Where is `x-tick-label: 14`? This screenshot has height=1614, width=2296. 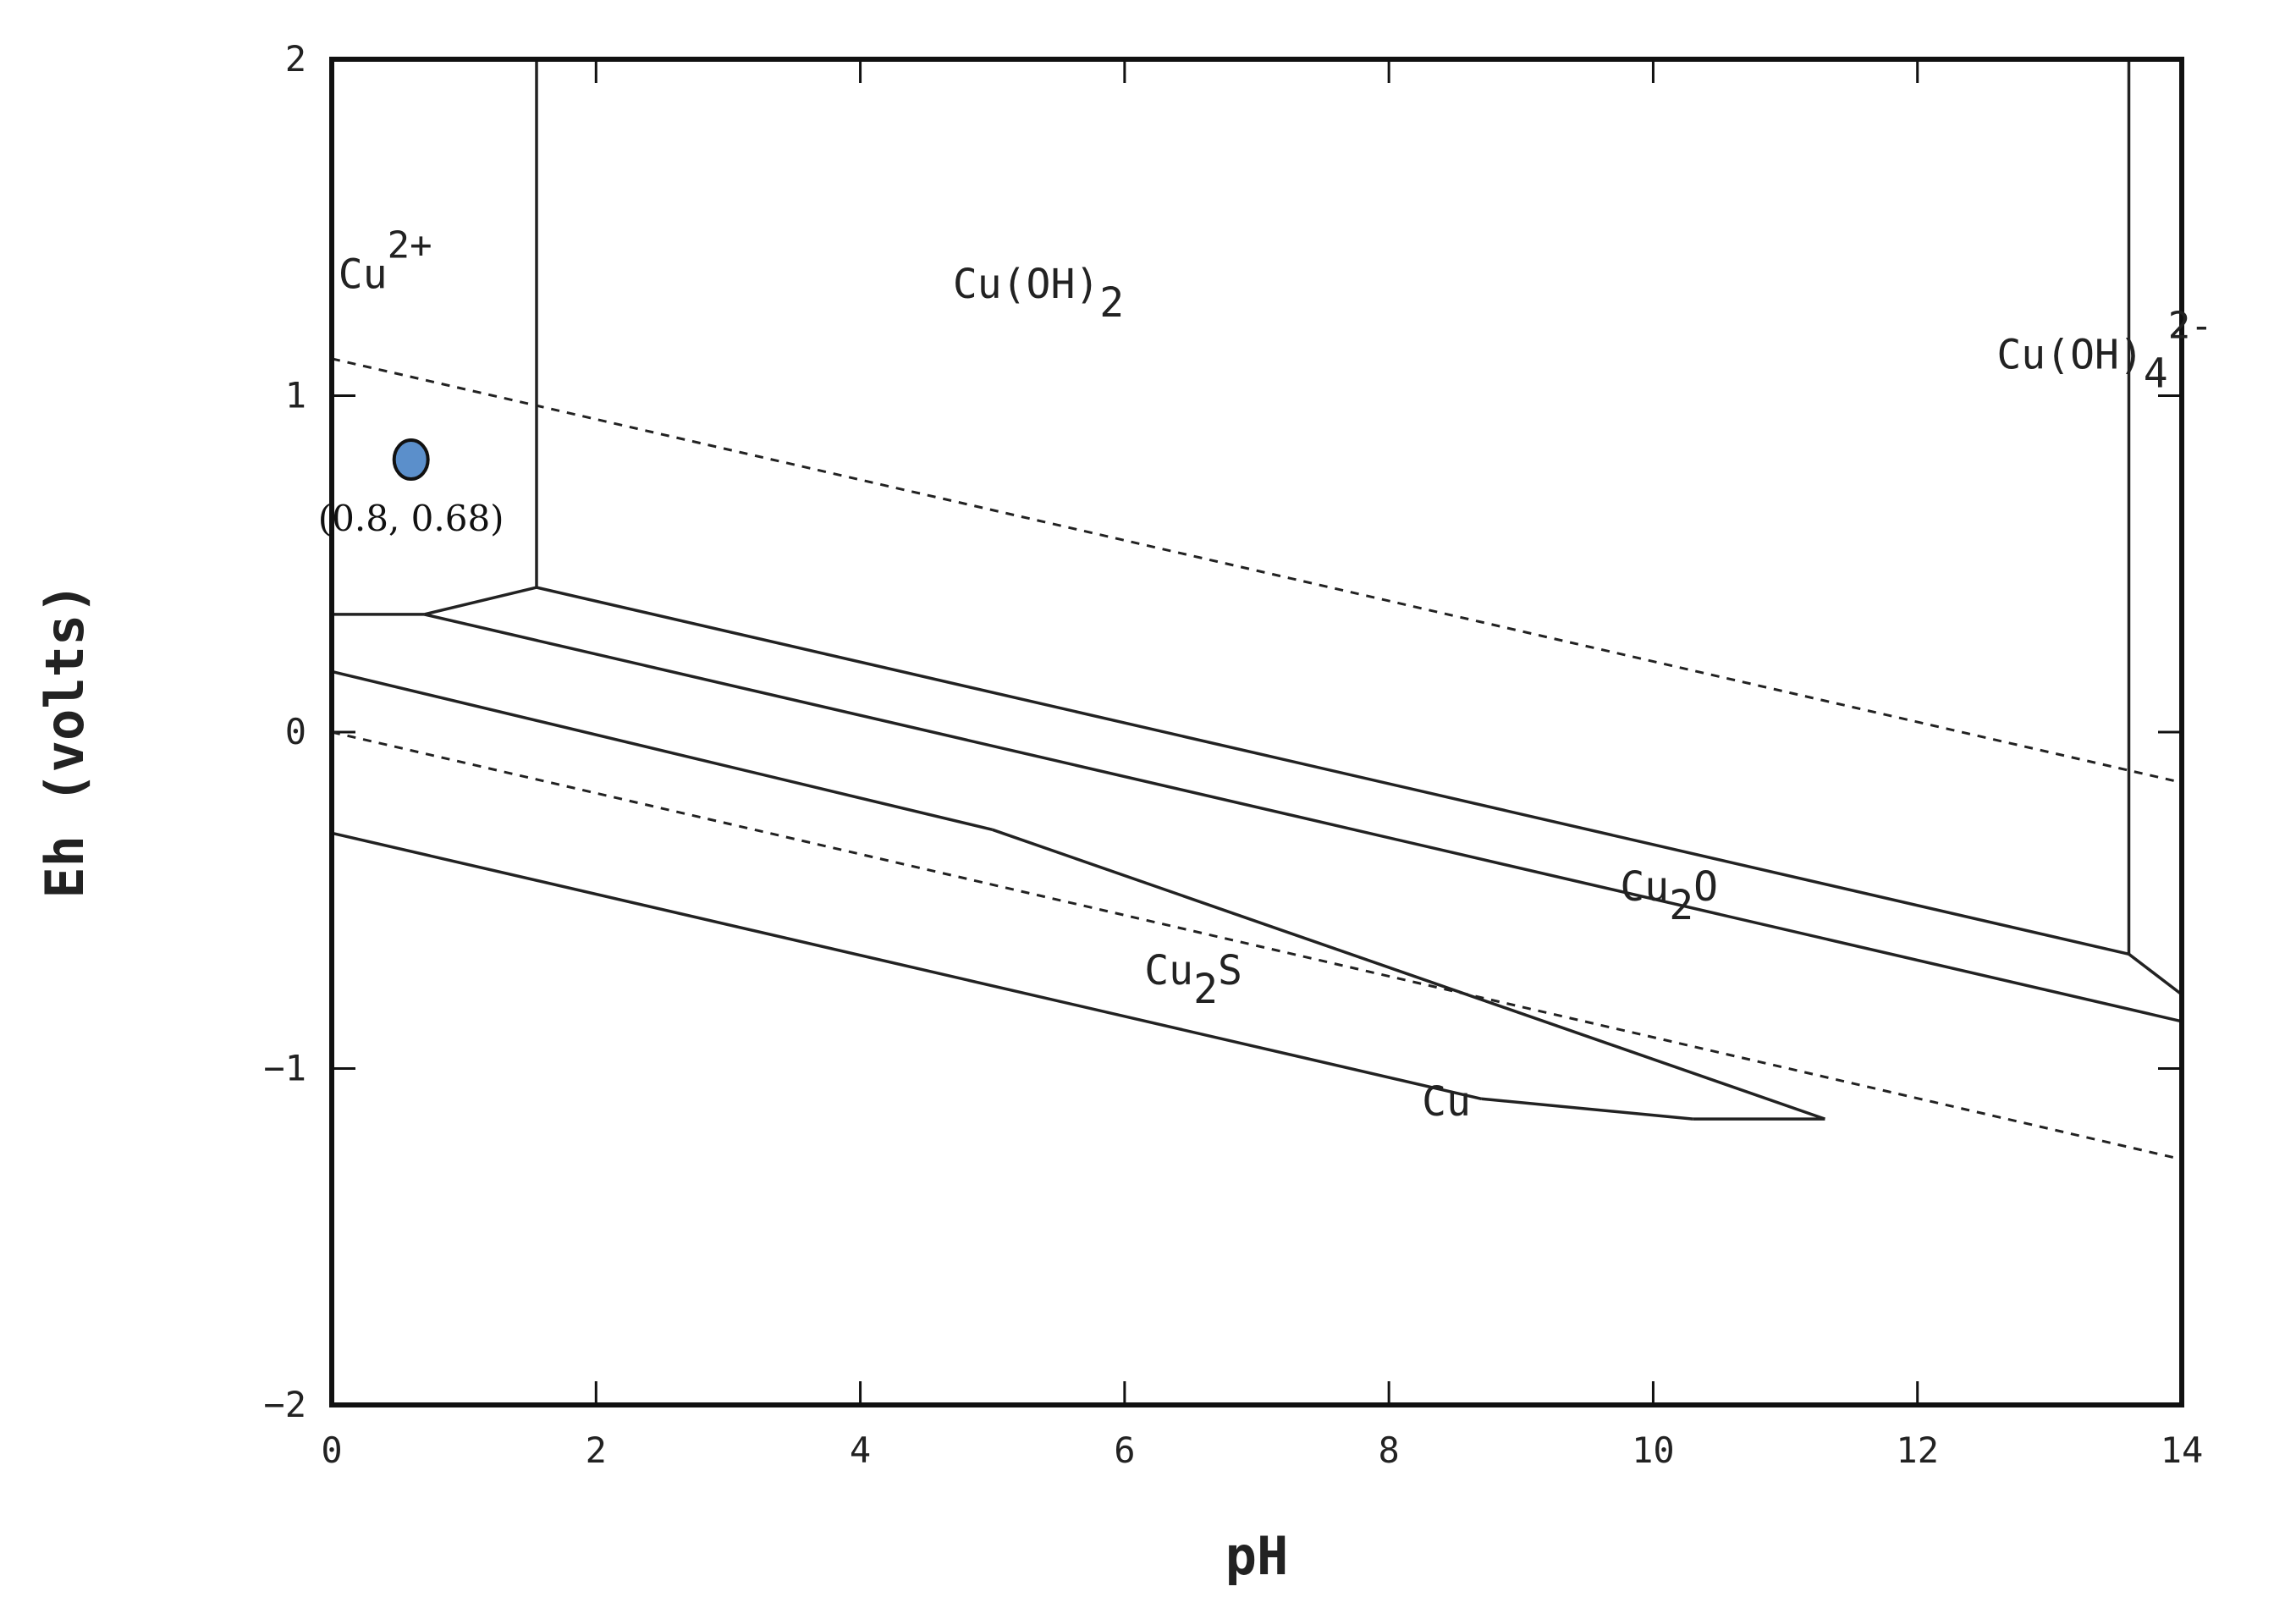
x-tick-label: 14 is located at coordinates (2182, 1450).